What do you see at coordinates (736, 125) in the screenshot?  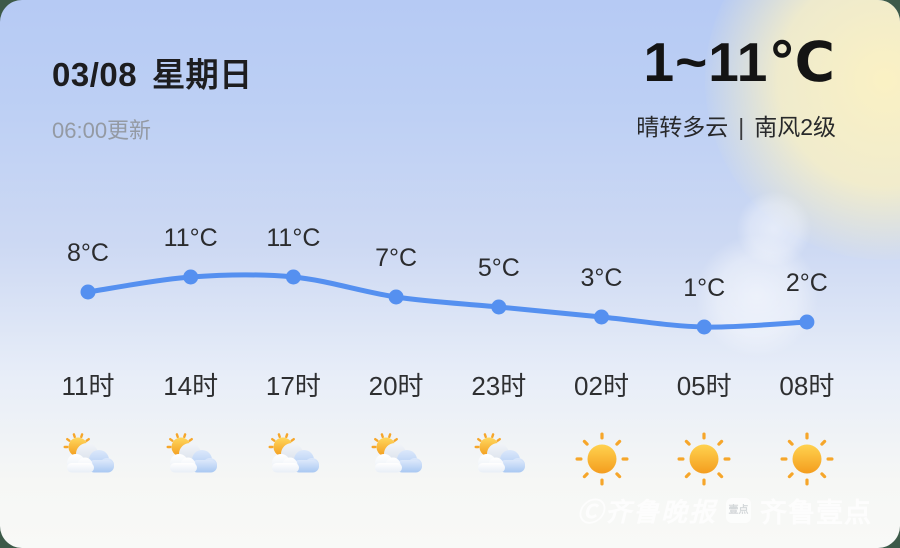 I see `condition-row: 晴转多云 | 南风2级` at bounding box center [736, 125].